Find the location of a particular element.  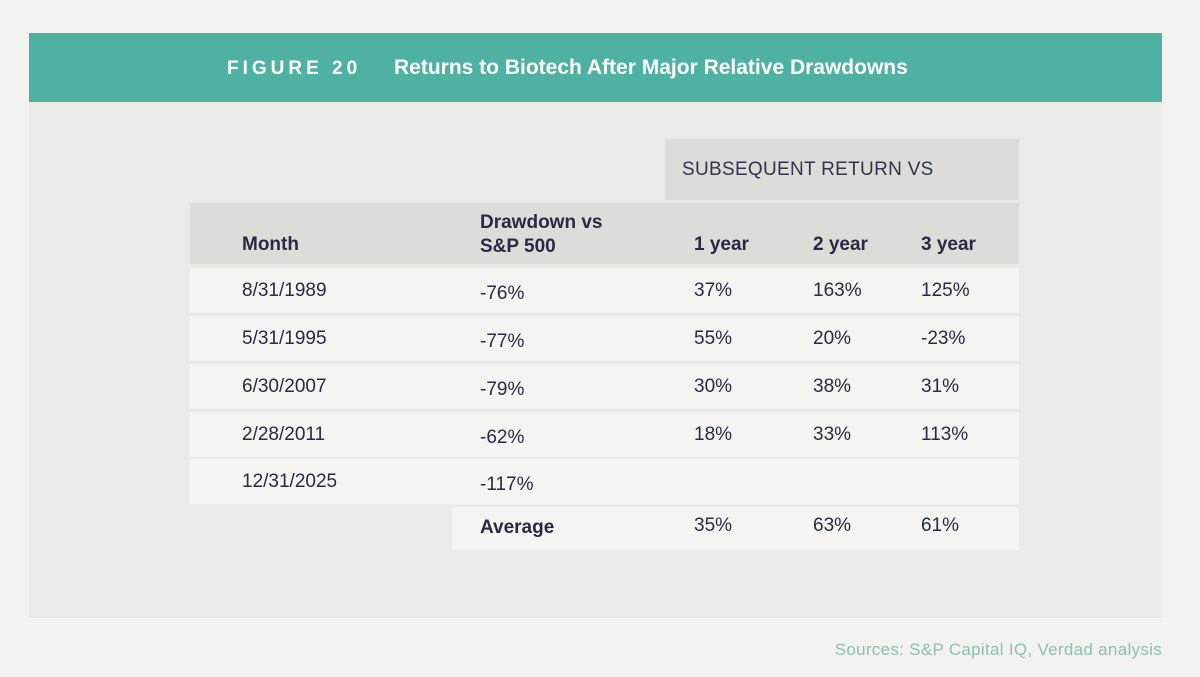

average-row: Average 35% 63% 61% is located at coordinates (735, 528).